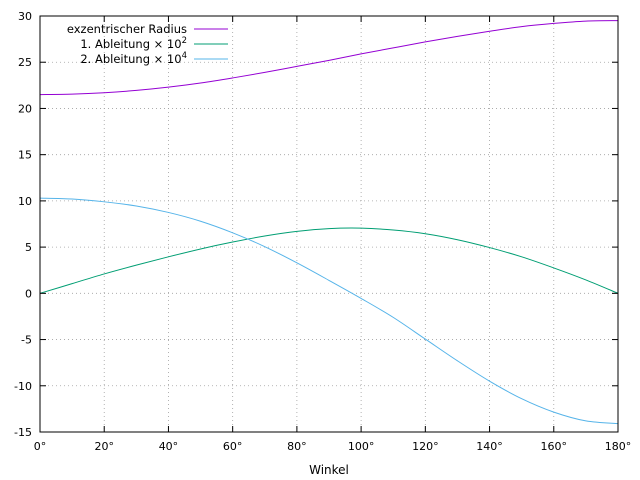 Image resolution: width=640 pixels, height=480 pixels. Describe the element at coordinates (25, 155) in the screenshot. I see `y-tick-label: 15` at that location.